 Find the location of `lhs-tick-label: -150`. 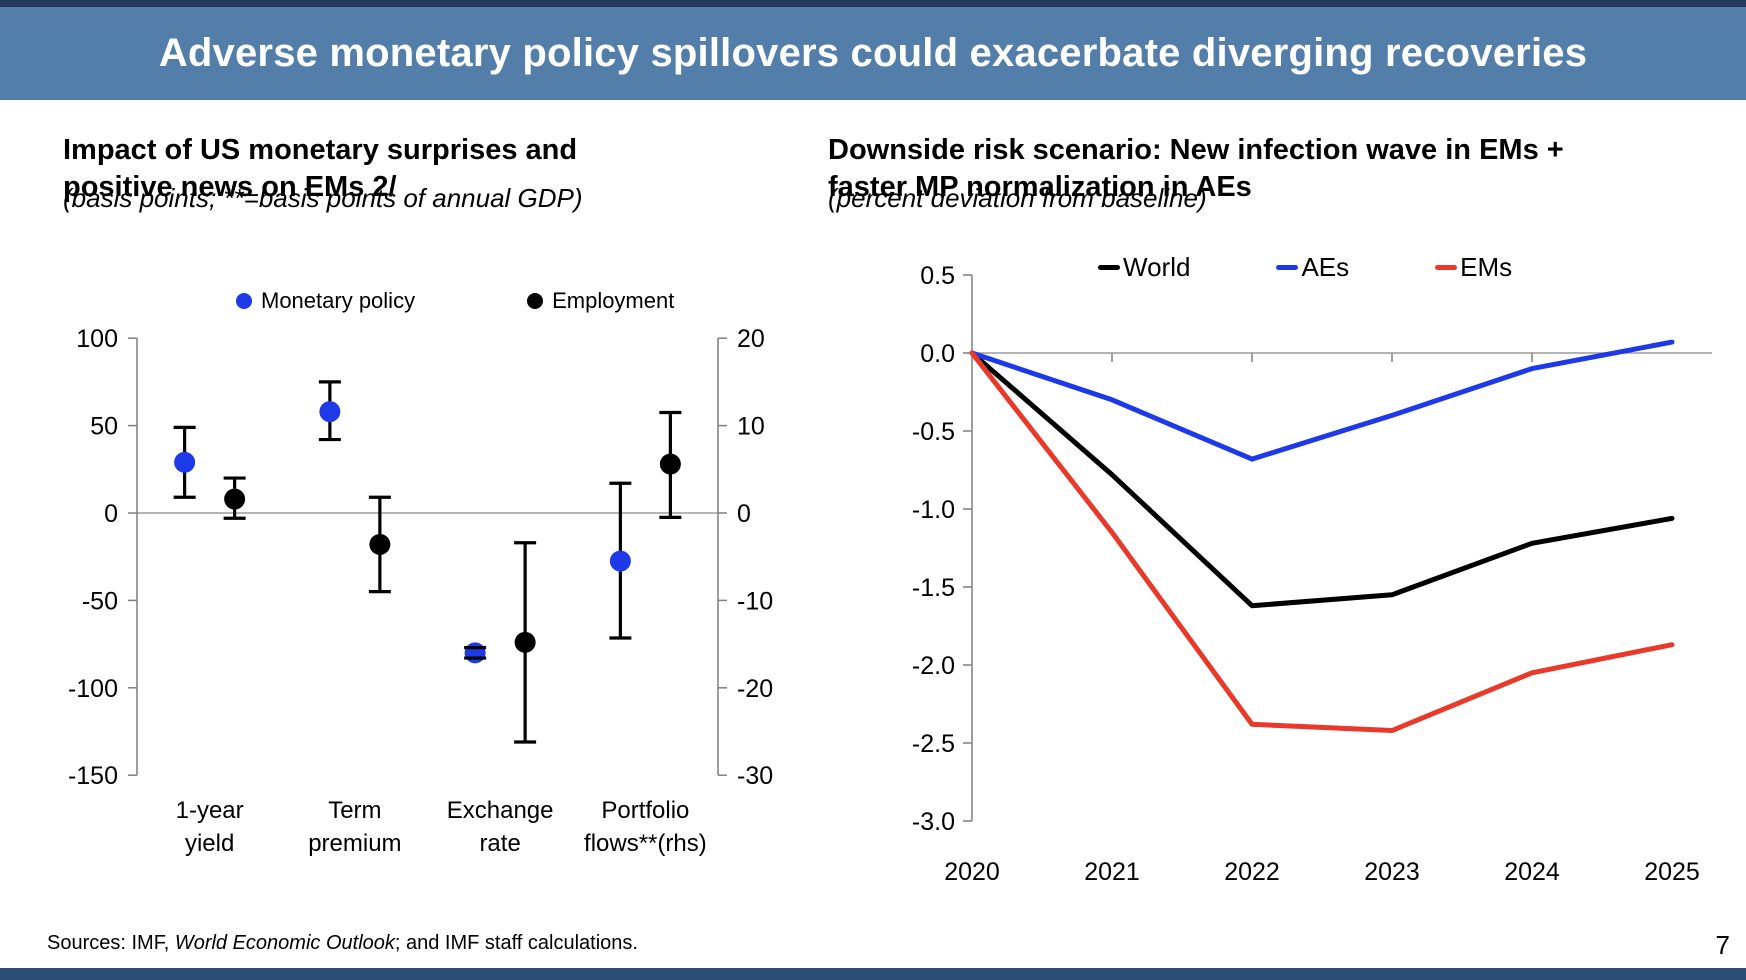

lhs-tick-label: -150 is located at coordinates (93, 776).